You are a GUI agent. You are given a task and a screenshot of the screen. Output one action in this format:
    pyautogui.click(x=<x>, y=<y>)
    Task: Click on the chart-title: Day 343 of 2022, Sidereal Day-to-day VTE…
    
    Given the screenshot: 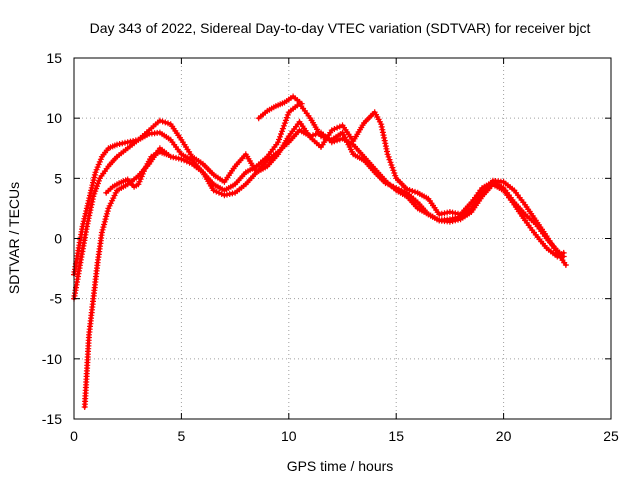 What is the action you would take?
    pyautogui.click(x=340, y=28)
    